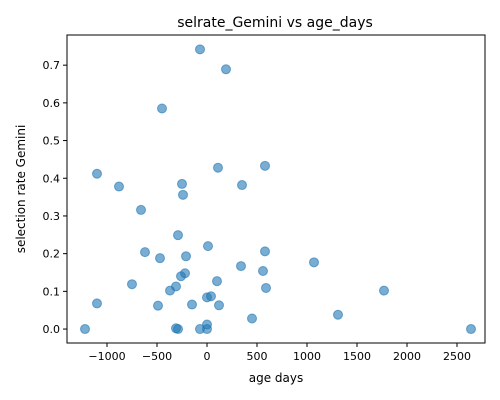  Describe the element at coordinates (52, 291) in the screenshot. I see `y-tick-label: 0.1` at that location.